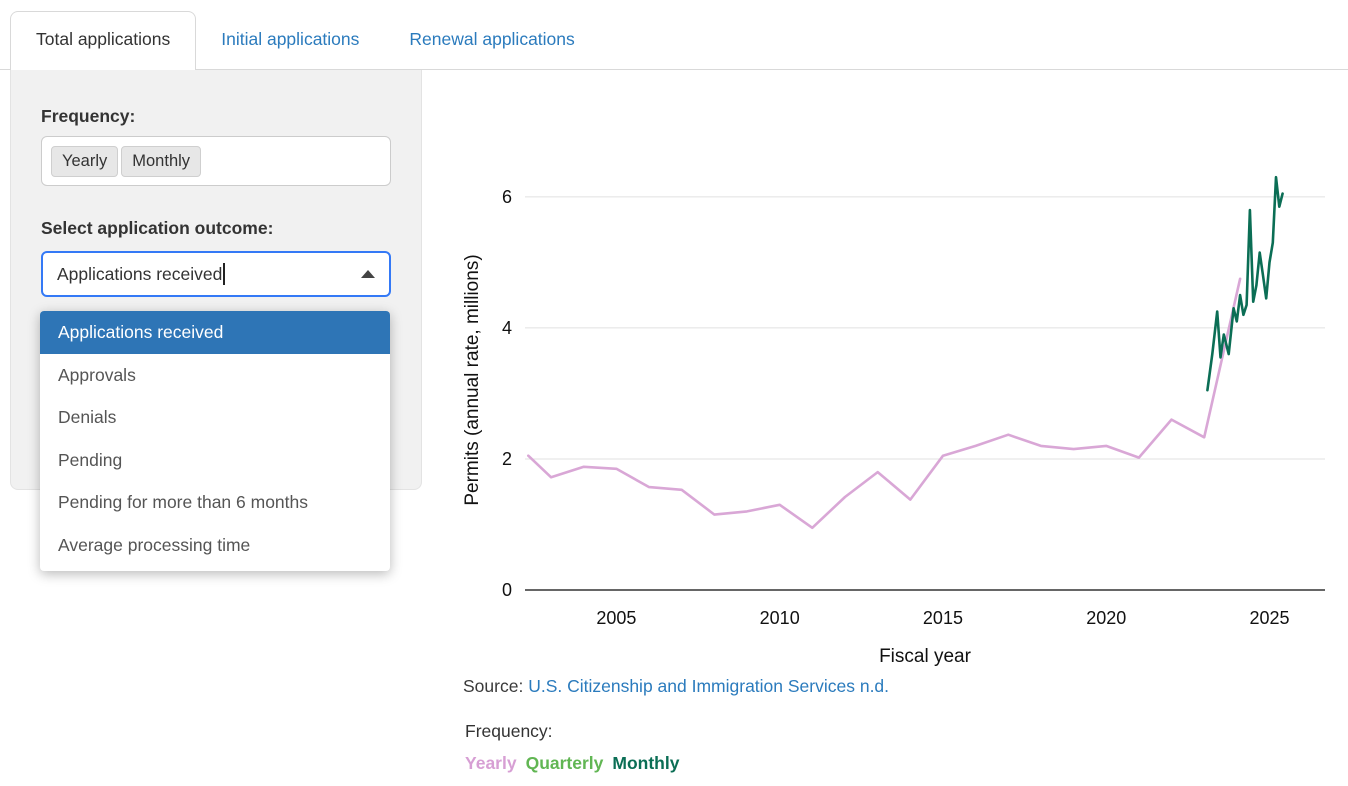 The height and width of the screenshot is (786, 1348). I want to click on text-cursor, so click(224, 274).